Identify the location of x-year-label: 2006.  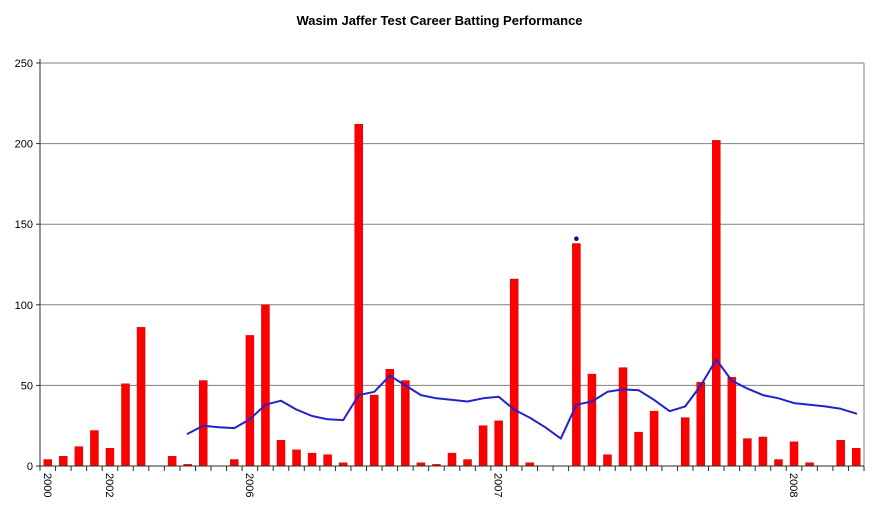
(249, 485).